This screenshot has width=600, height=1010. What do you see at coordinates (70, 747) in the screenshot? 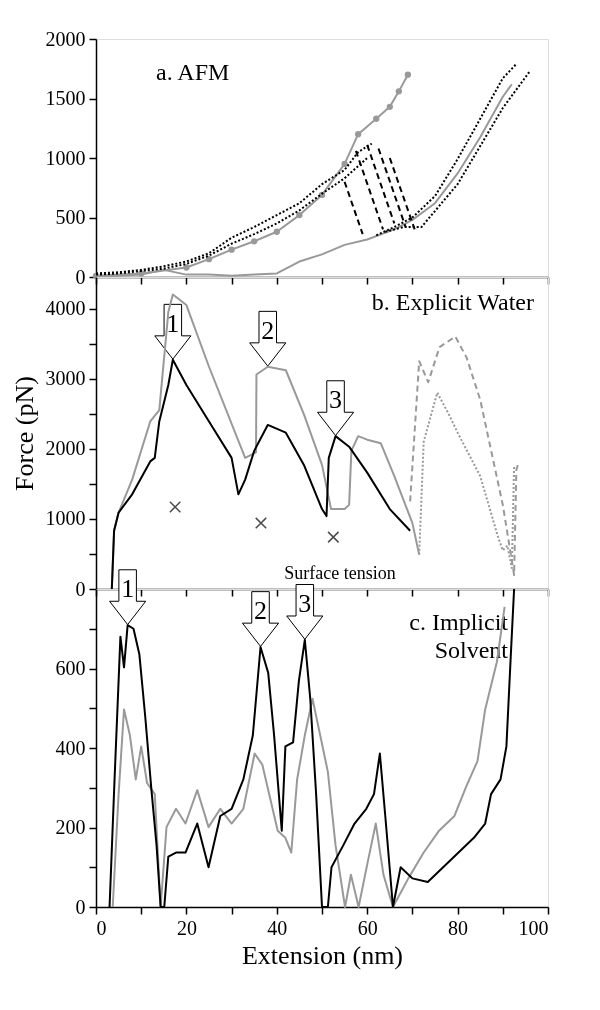
I see `y-tick-label: 400` at bounding box center [70, 747].